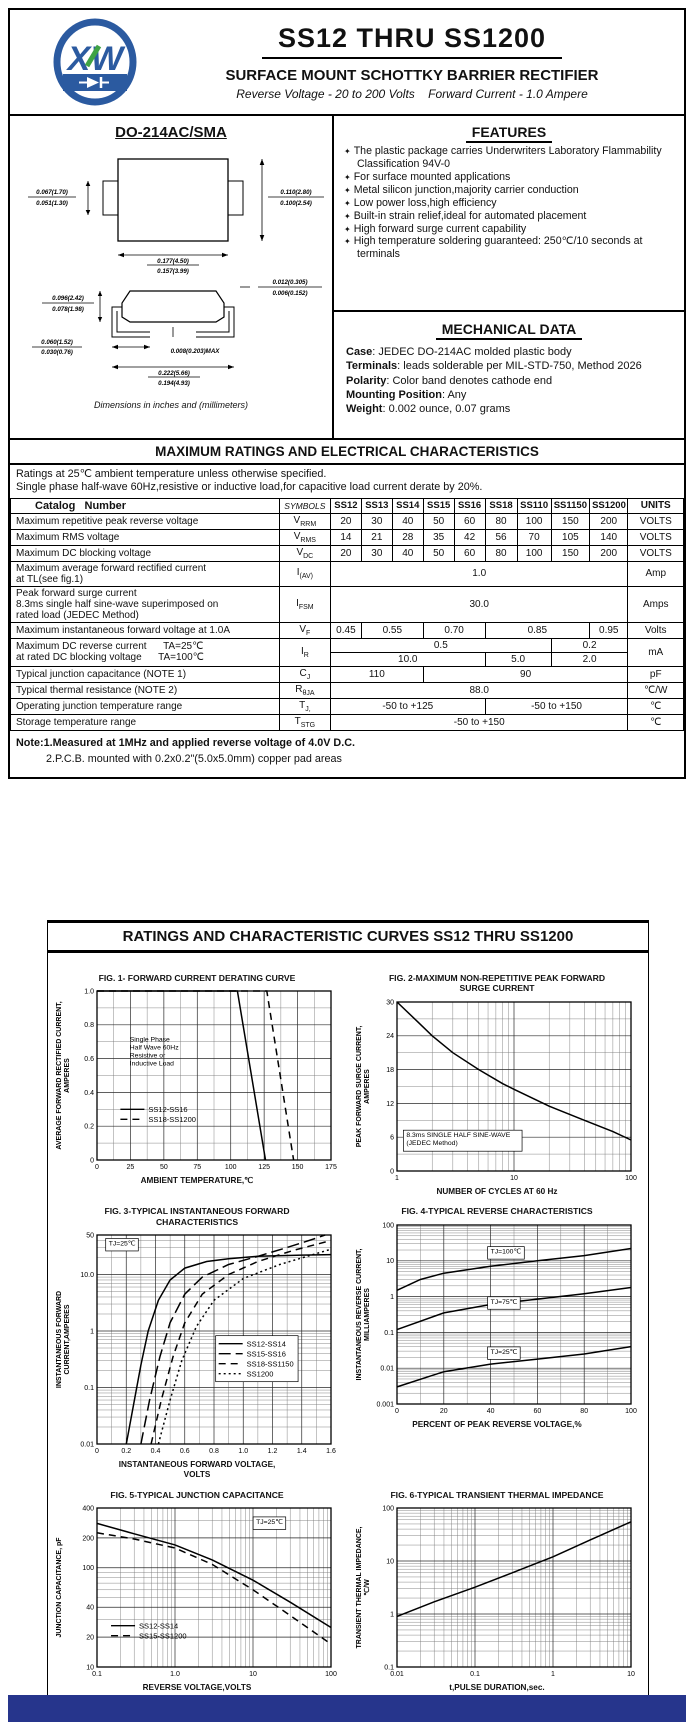  What do you see at coordinates (491, 1411) in the screenshot?
I see `svg-text: 40` at bounding box center [491, 1411].